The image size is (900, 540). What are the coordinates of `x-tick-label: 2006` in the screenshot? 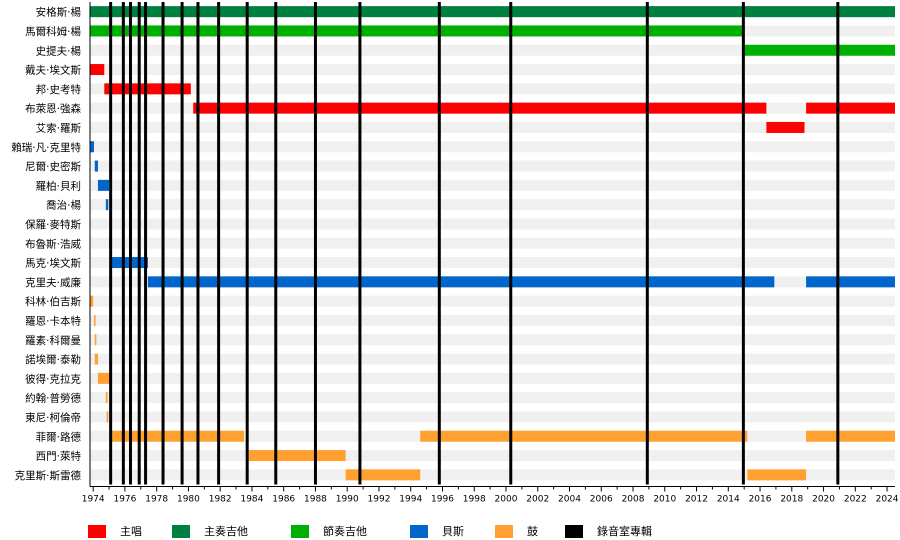 It's located at (601, 500).